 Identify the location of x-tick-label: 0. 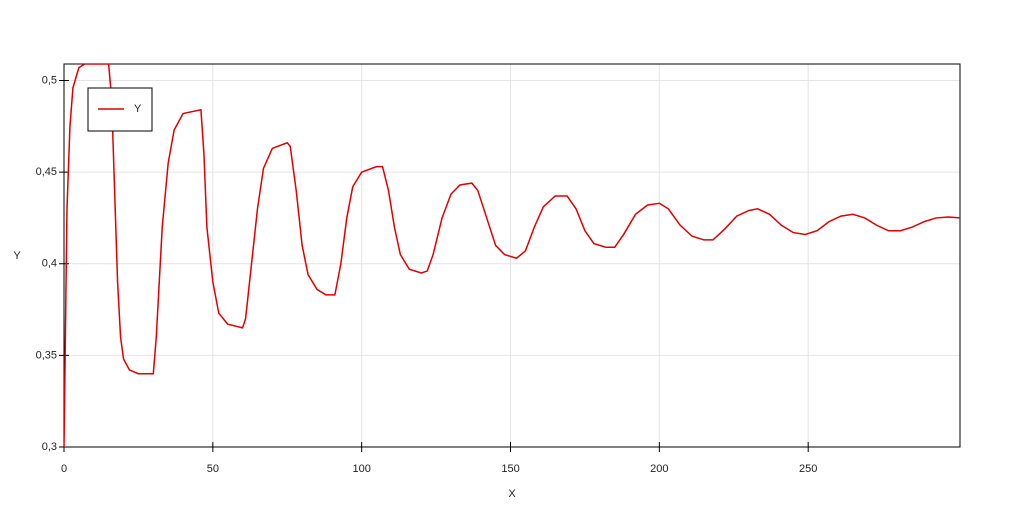
(64, 469).